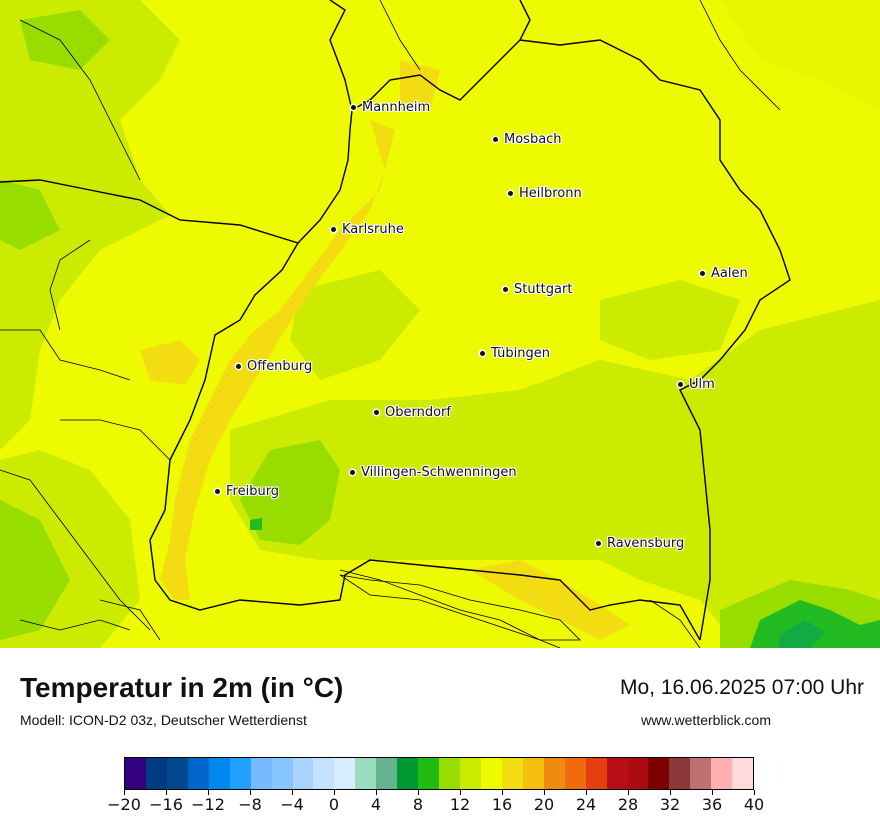  I want to click on city-stuttgart: Stuttgart, so click(537, 289).